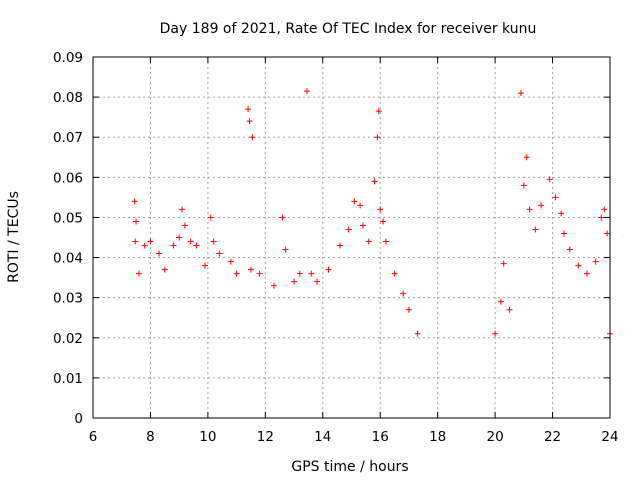 Image resolution: width=640 pixels, height=480 pixels. Describe the element at coordinates (495, 437) in the screenshot. I see `x-tick-label: 20` at that location.